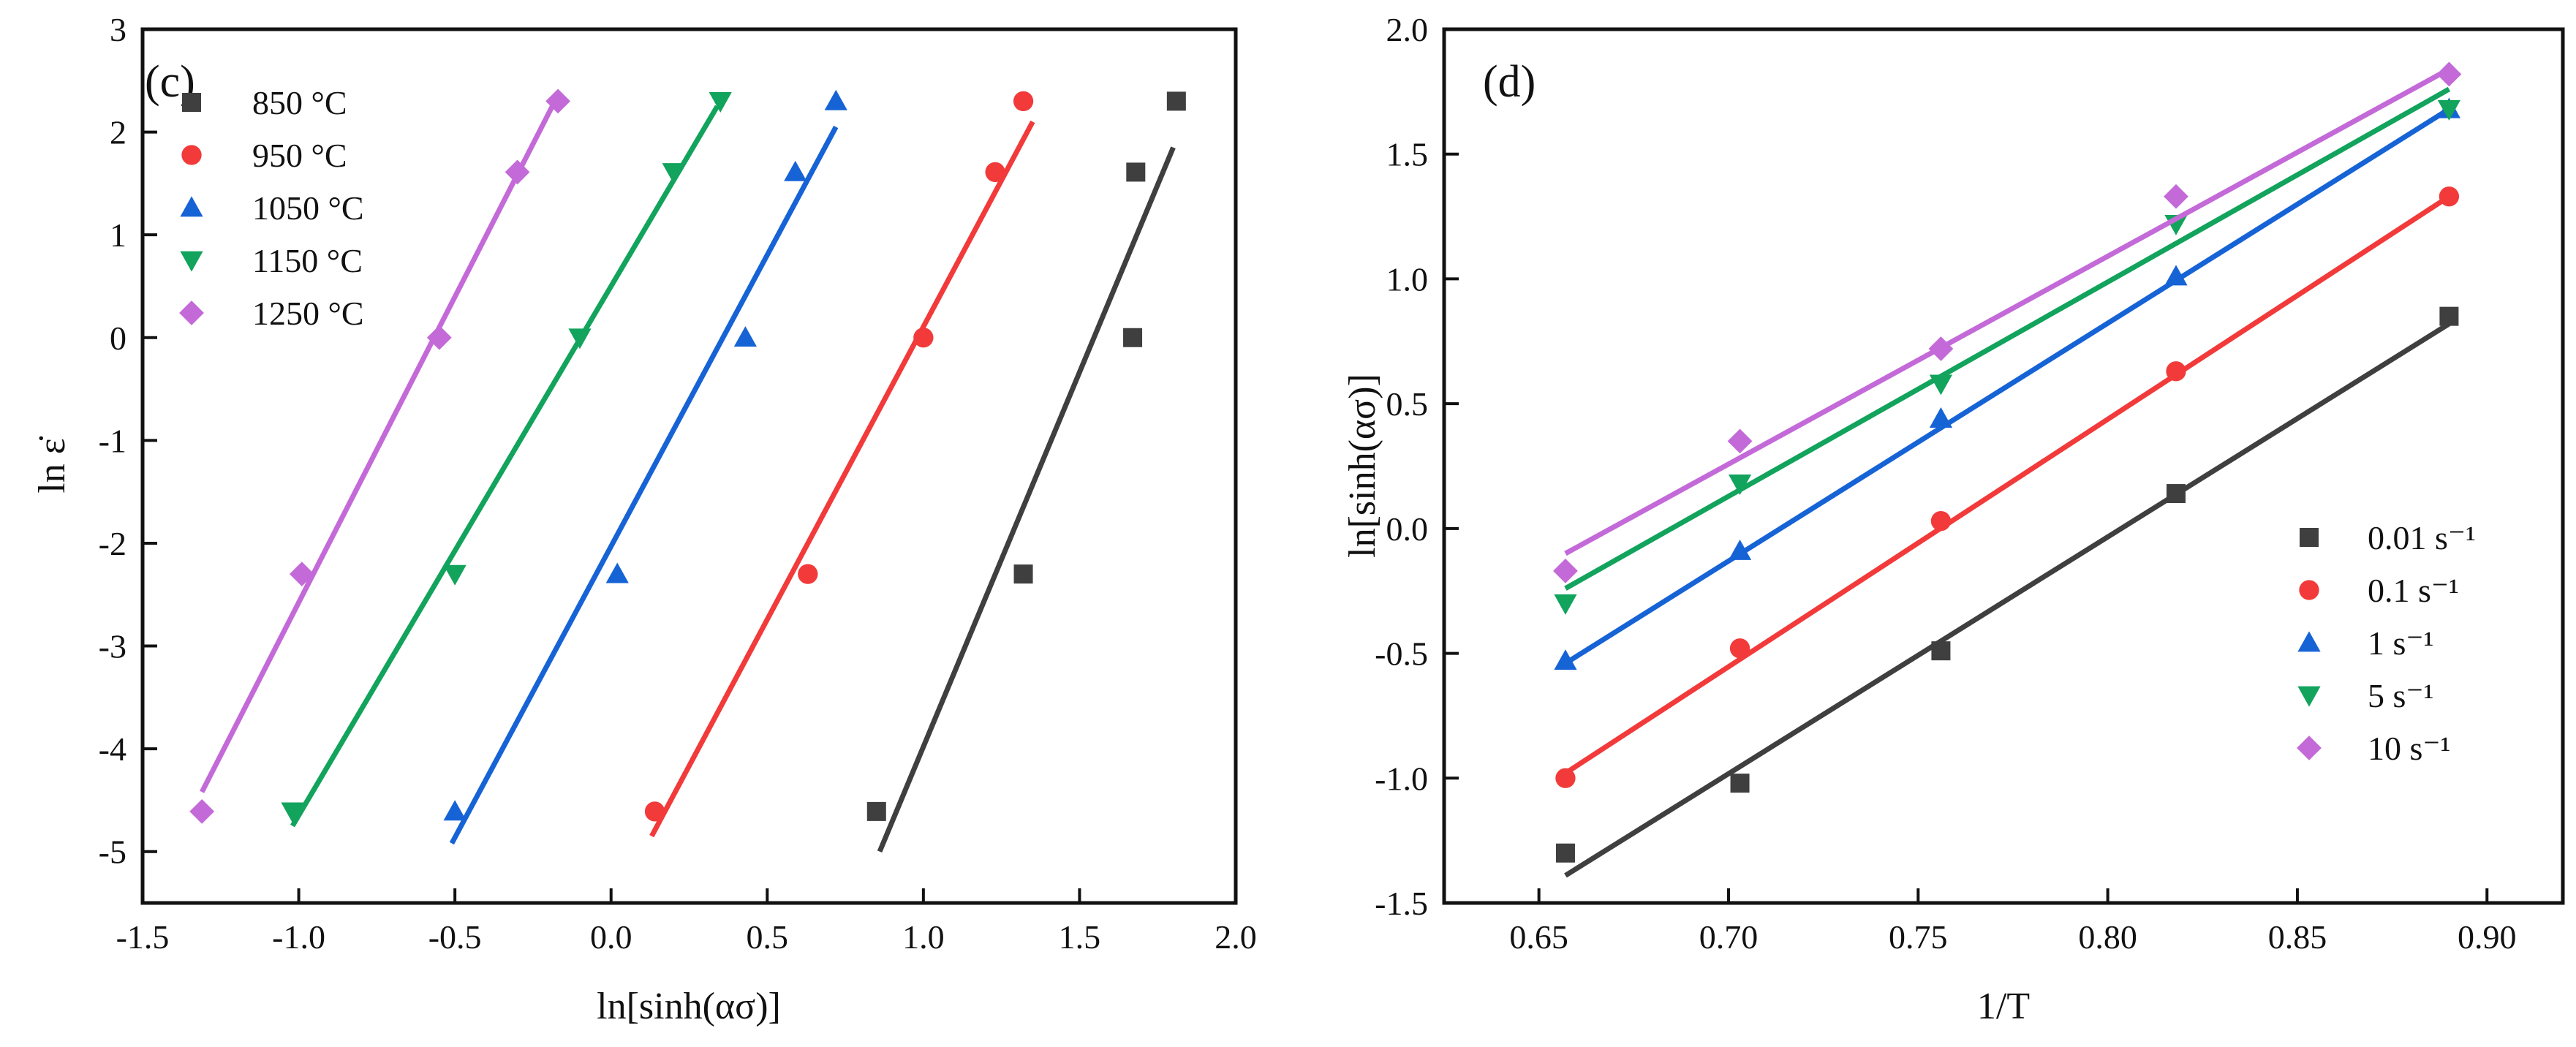  What do you see at coordinates (1509, 82) in the screenshot?
I see `panel-label-d: (d)` at bounding box center [1509, 82].